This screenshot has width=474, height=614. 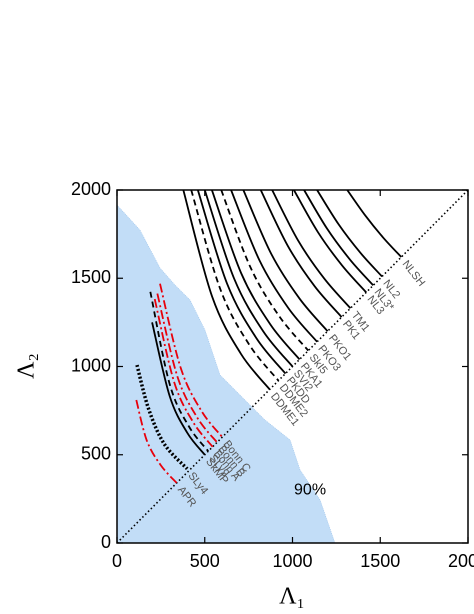 What do you see at coordinates (91, 189) in the screenshot?
I see `y-tick-label: 2000` at bounding box center [91, 189].